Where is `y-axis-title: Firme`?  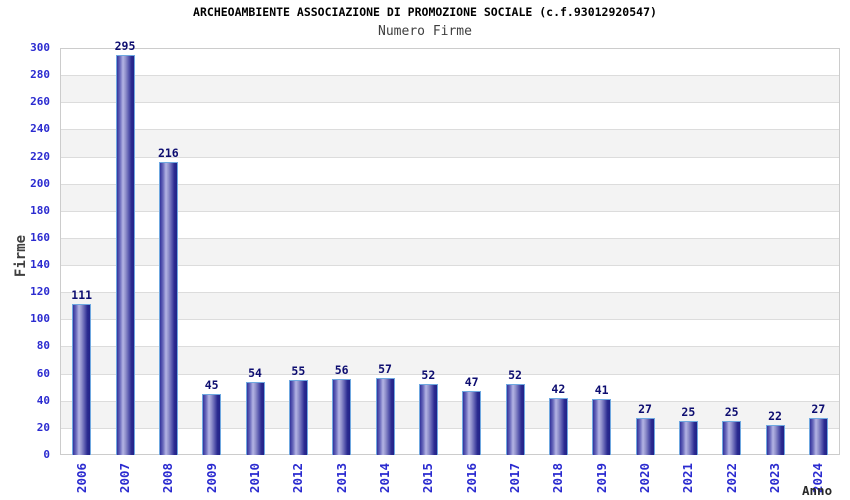 y-axis-title: Firme is located at coordinates (21, 256).